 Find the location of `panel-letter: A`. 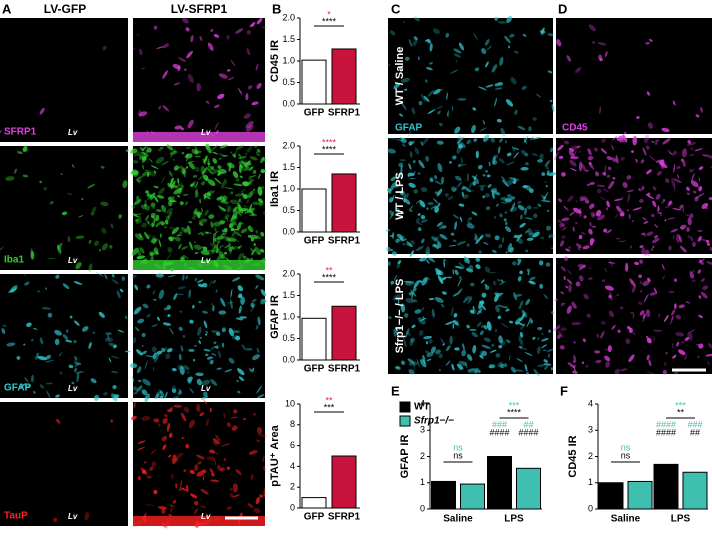

panel-letter: A is located at coordinates (7, 8).